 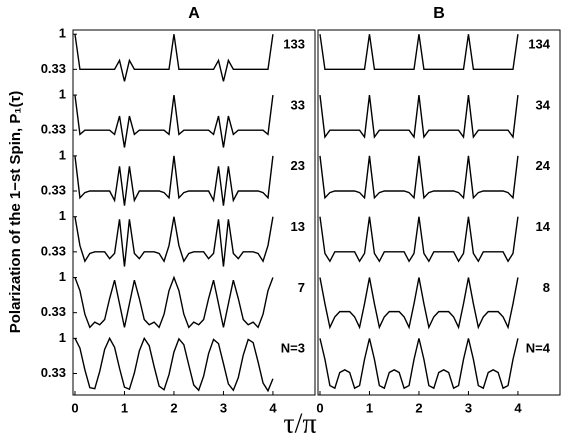 I want to click on series-label: 7, so click(x=301, y=287).